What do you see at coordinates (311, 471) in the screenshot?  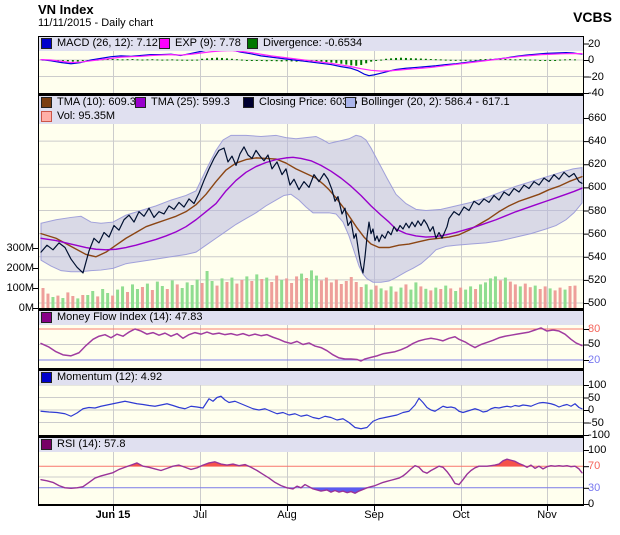 I see `panel-rsi: RSI (14): 57.8` at bounding box center [311, 471].